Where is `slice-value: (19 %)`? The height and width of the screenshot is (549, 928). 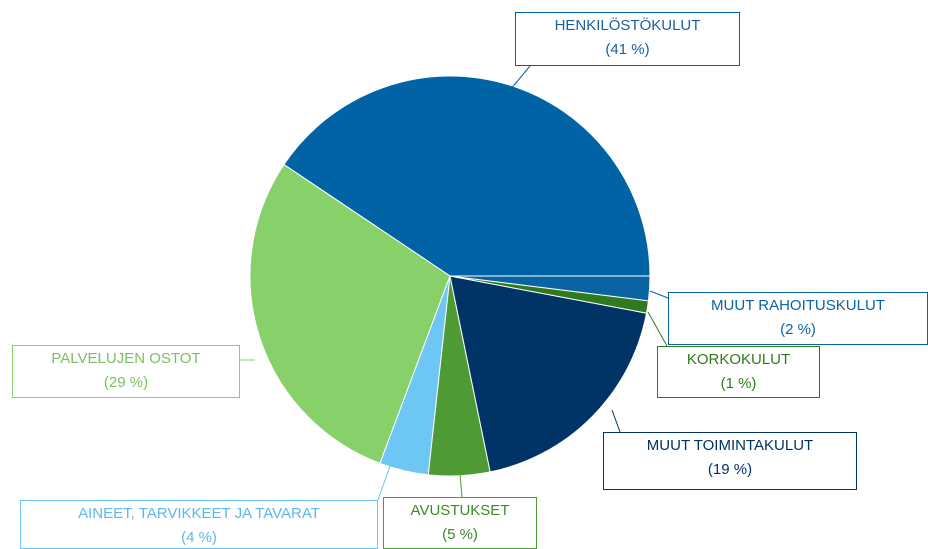
slice-value: (19 %) is located at coordinates (730, 469).